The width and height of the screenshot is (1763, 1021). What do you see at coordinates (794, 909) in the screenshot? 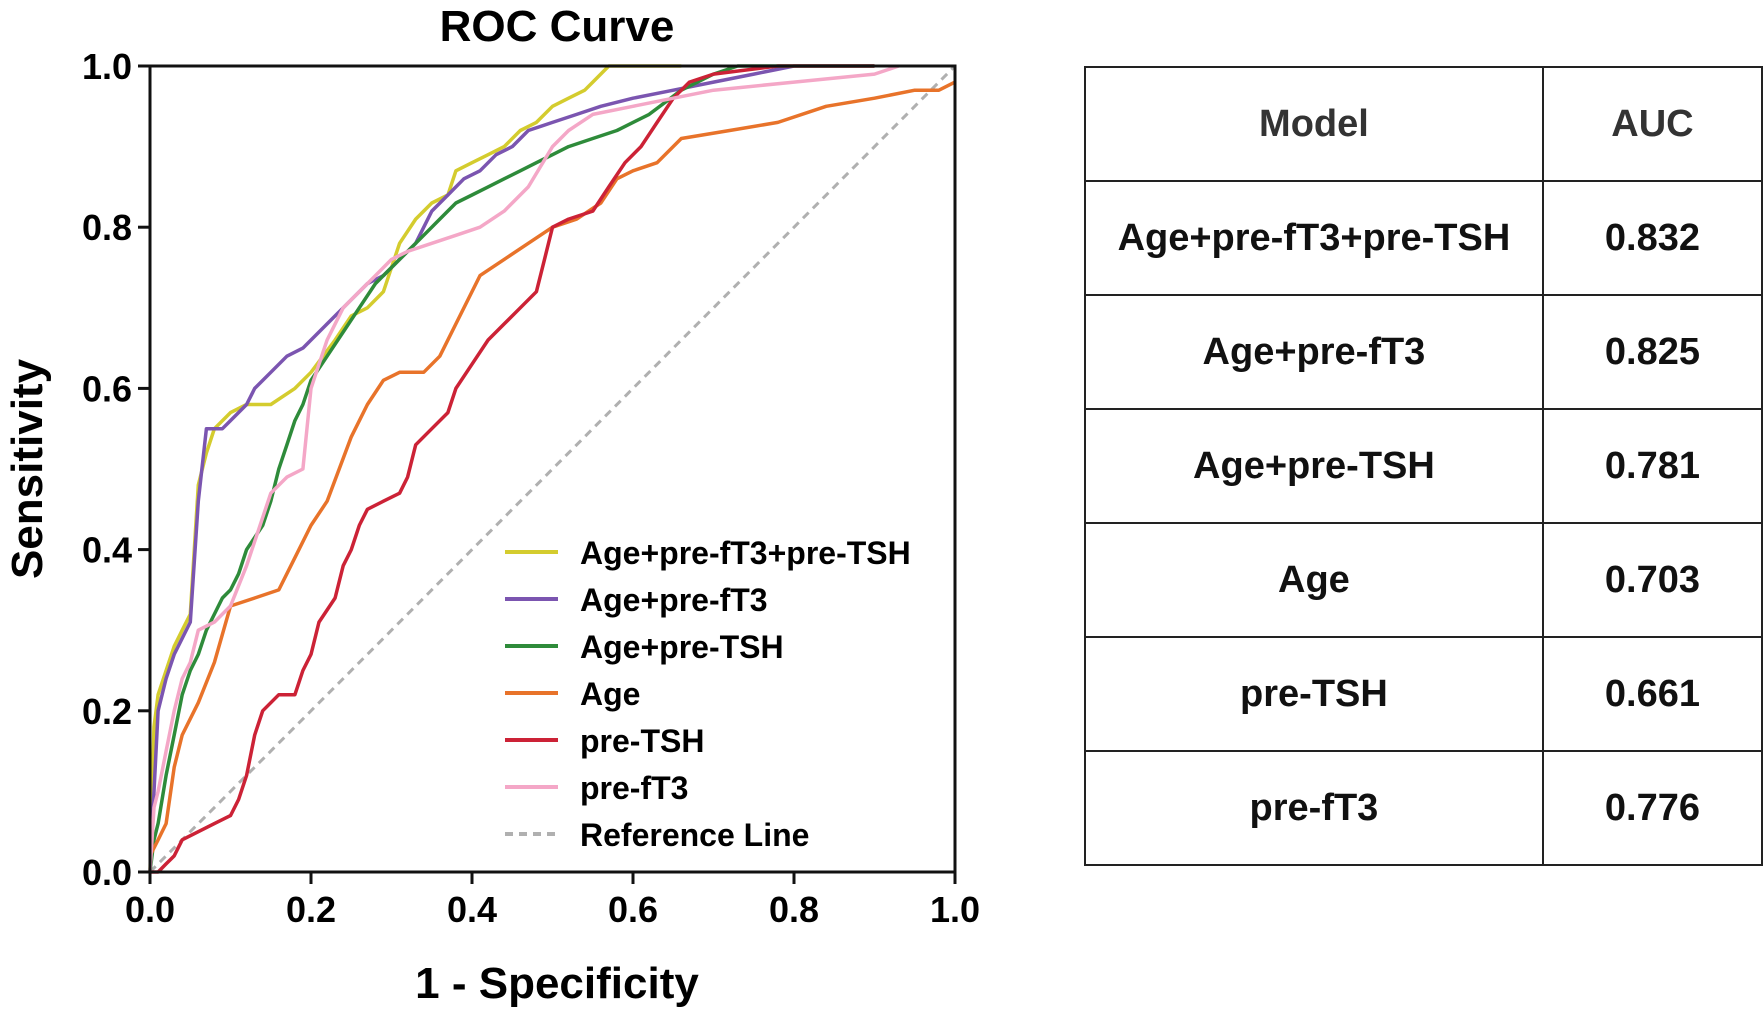
I see `x-tick-label: 0.8` at bounding box center [794, 909].